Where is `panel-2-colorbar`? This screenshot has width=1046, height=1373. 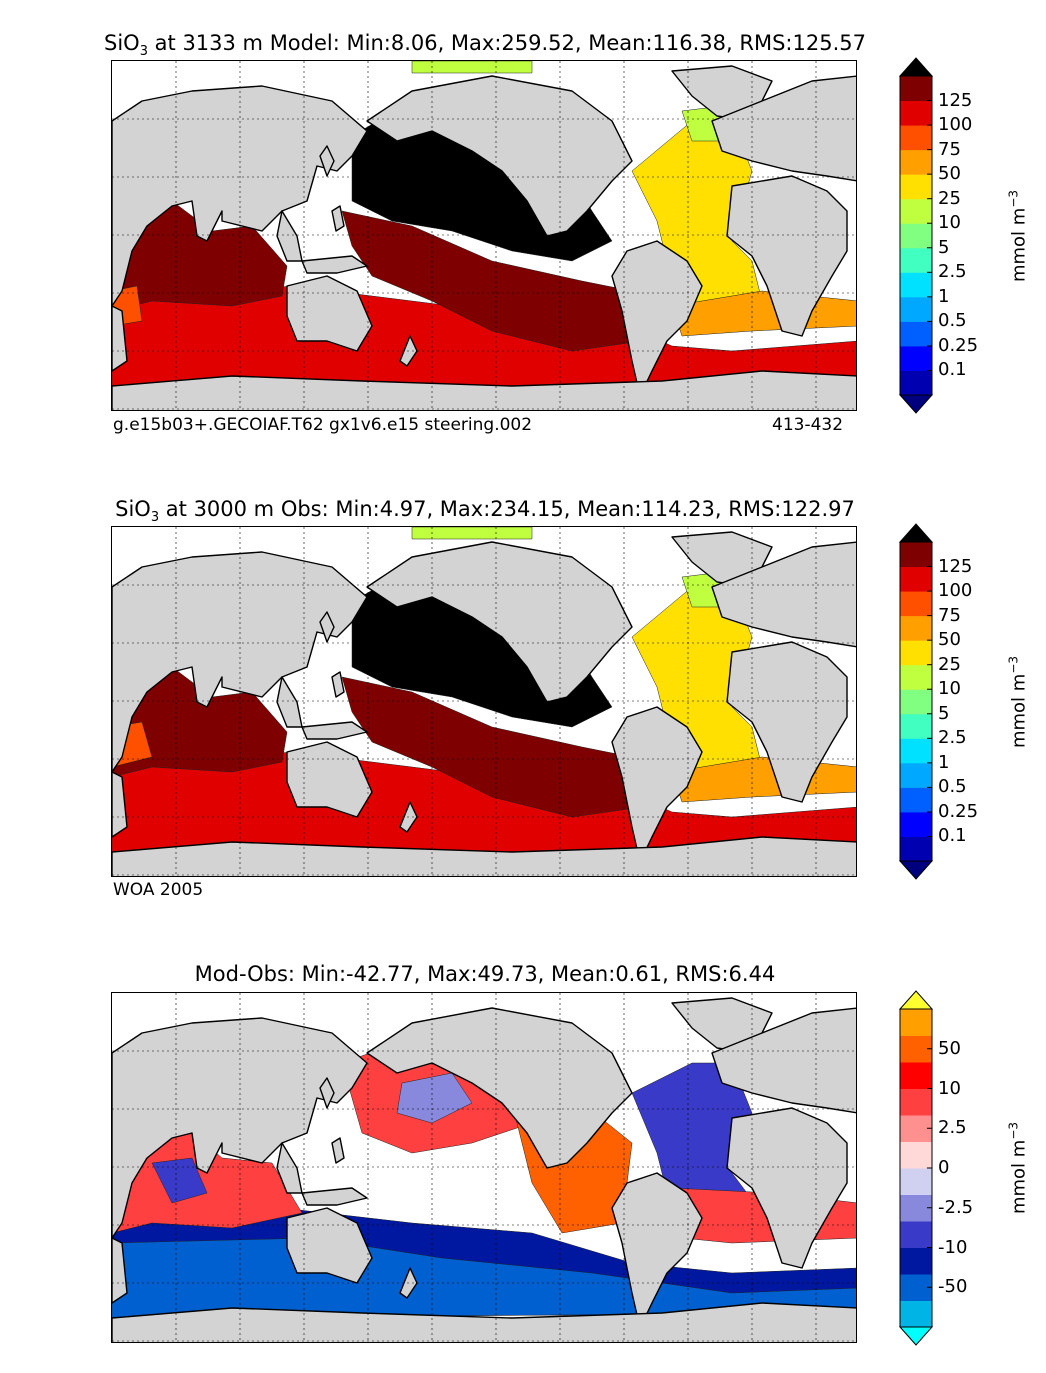
panel-2-colorbar is located at coordinates (916, 701).